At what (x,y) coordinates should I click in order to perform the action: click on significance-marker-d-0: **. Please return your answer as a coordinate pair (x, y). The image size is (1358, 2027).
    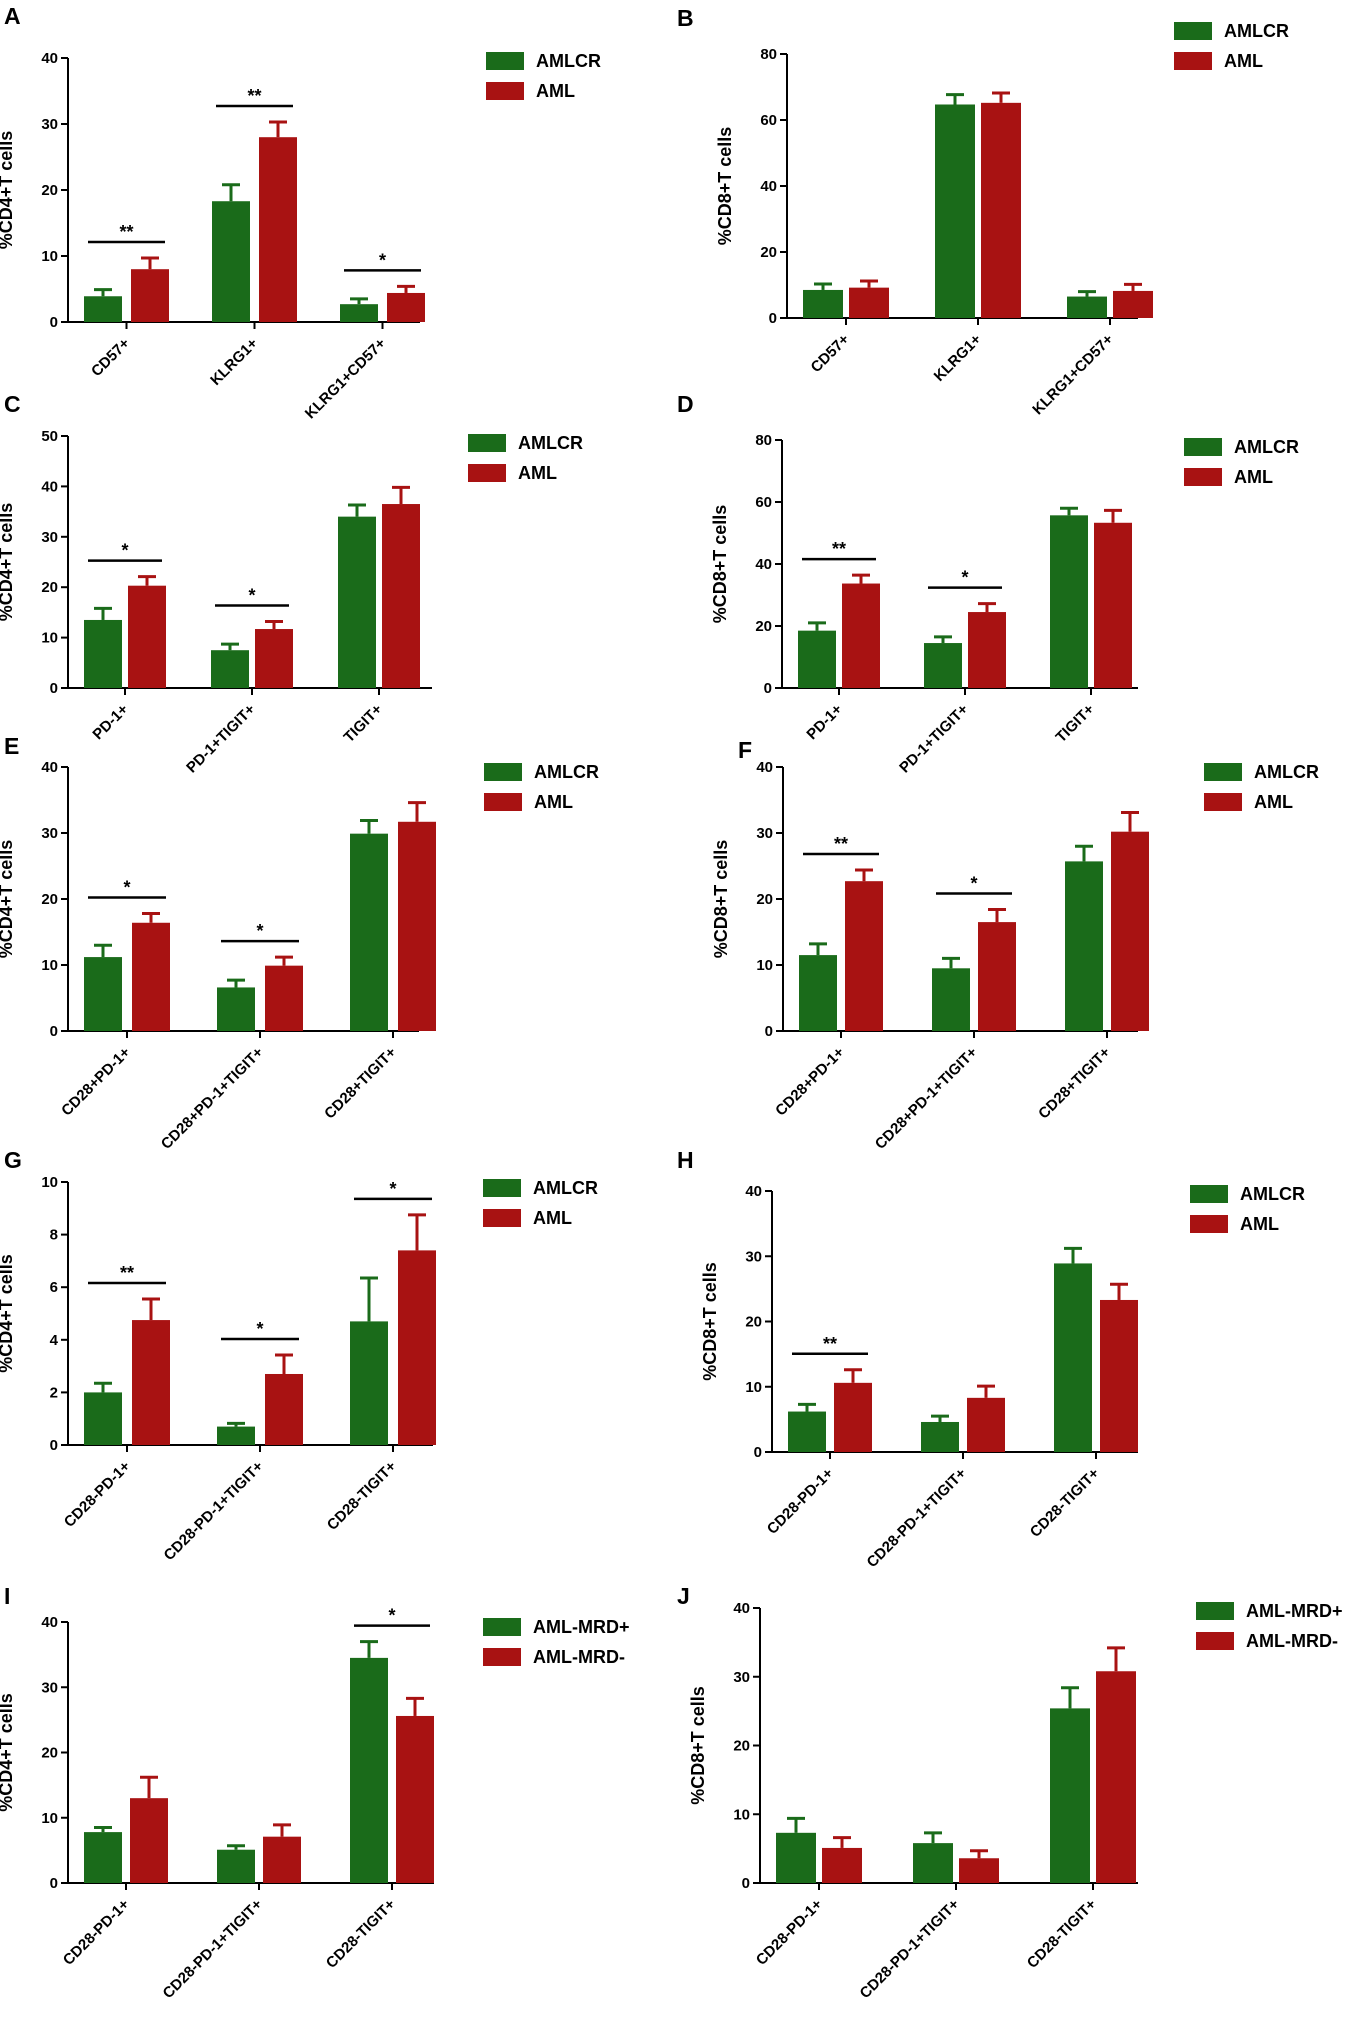
    Looking at the image, I should click on (839, 549).